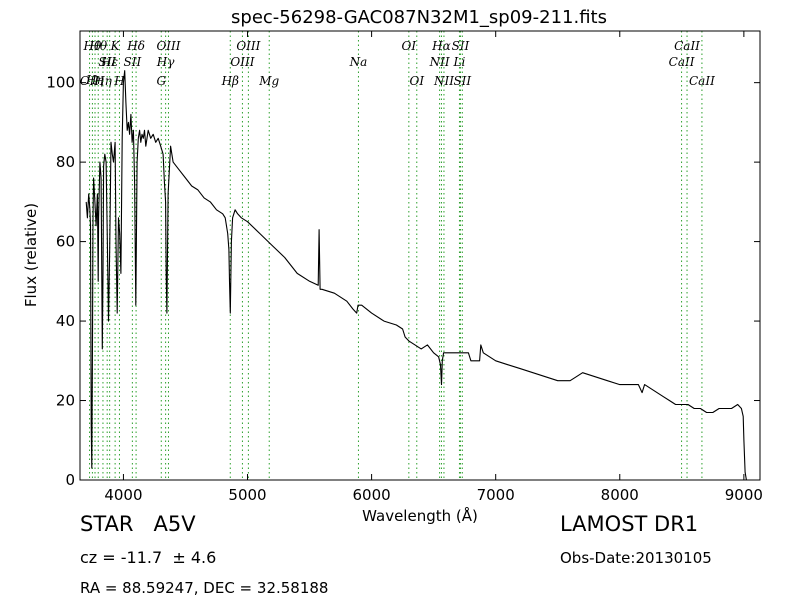 The height and width of the screenshot is (600, 800). Describe the element at coordinates (420, 515) in the screenshot. I see `x-axis-label: Wavelength (Å)` at that location.